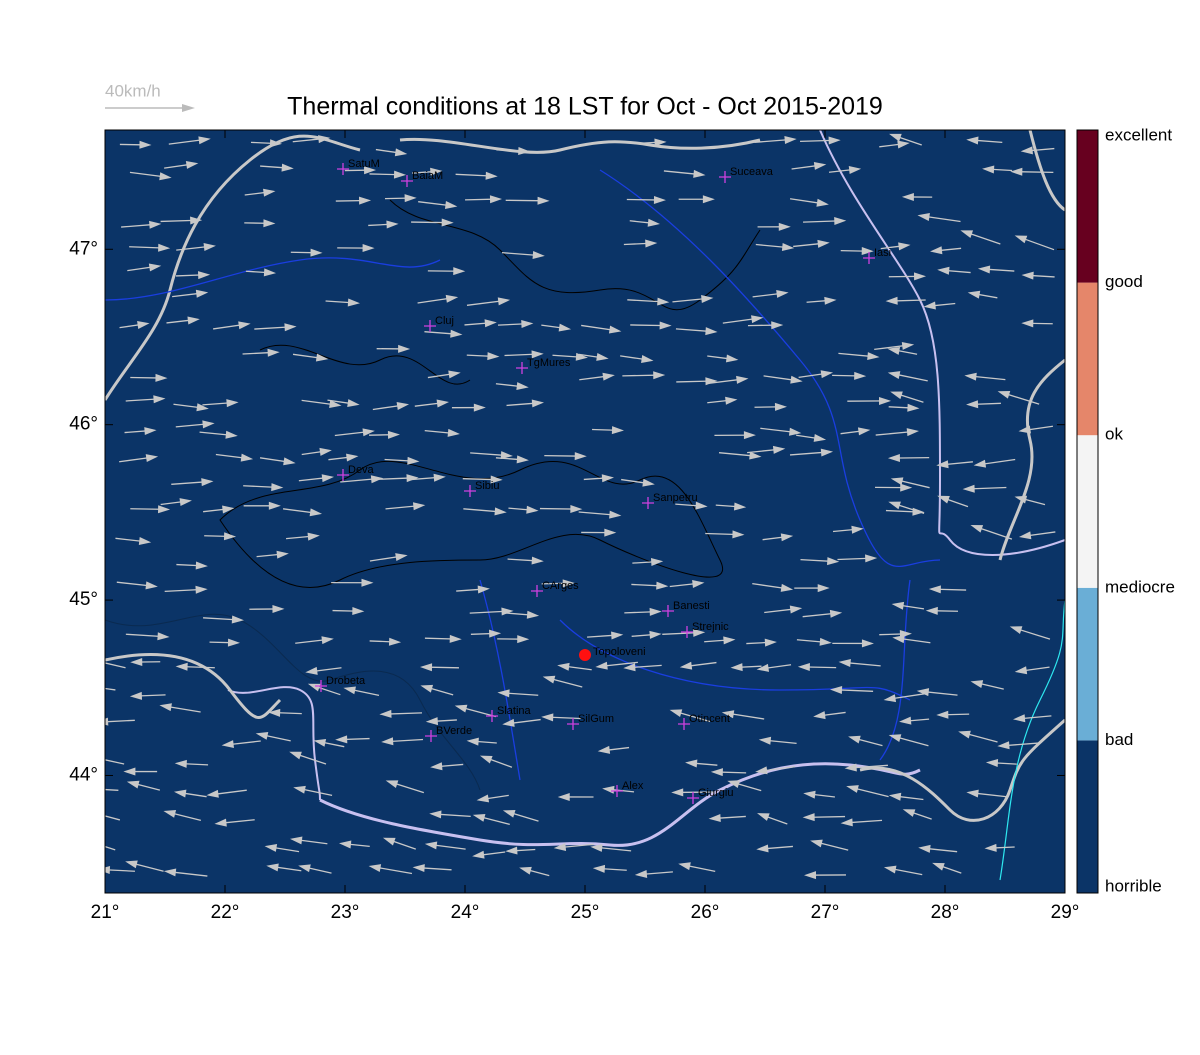 The image size is (1200, 1055). I want to click on city-label: Giurgiu, so click(715, 793).